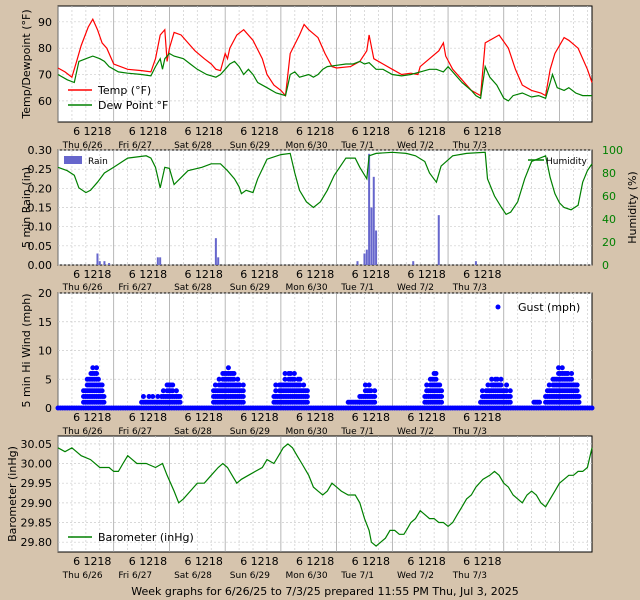 The height and width of the screenshot is (600, 640). Describe the element at coordinates (357, 432) in the screenshot. I see `day-label: Tue 7/1` at that location.